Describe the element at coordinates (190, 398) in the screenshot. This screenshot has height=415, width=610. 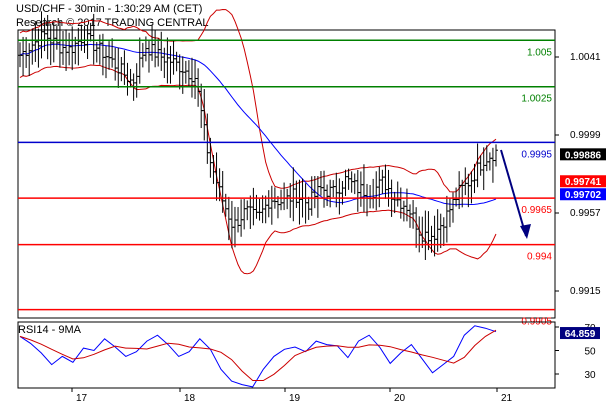
I see `x-tick-label: 18` at that location.